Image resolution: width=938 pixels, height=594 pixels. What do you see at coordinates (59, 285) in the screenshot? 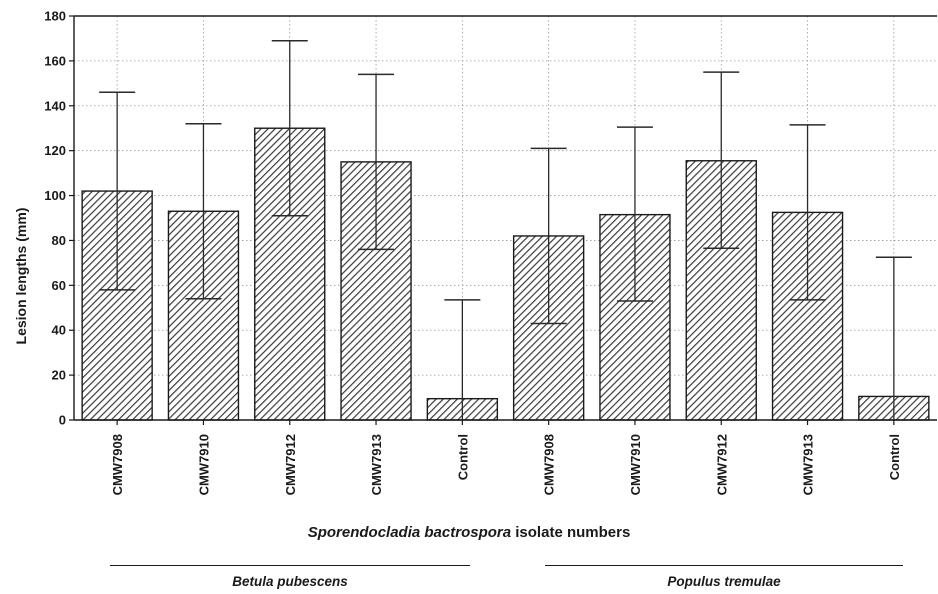
I see `y-tick-label: 60` at bounding box center [59, 285].